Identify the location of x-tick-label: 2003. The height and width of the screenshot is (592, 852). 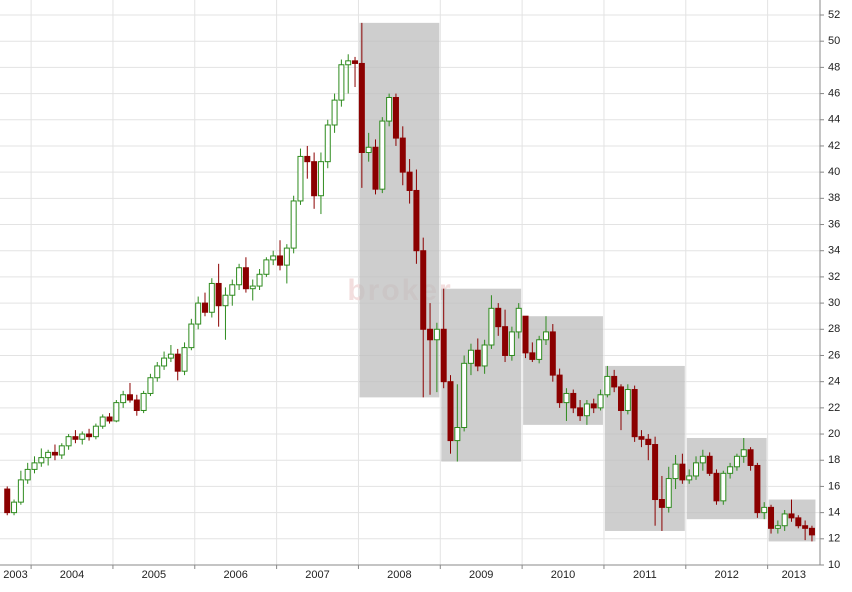
(15, 575).